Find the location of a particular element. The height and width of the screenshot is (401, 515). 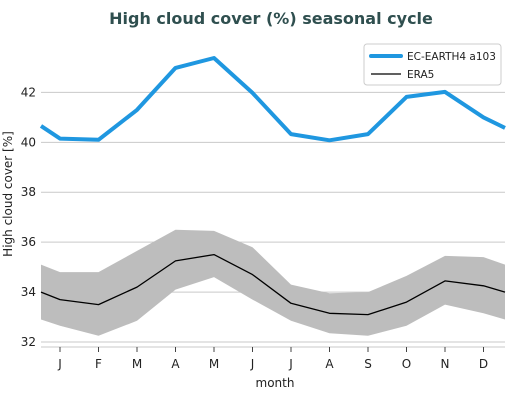

legend-label-era5: ERA5 is located at coordinates (420, 75).